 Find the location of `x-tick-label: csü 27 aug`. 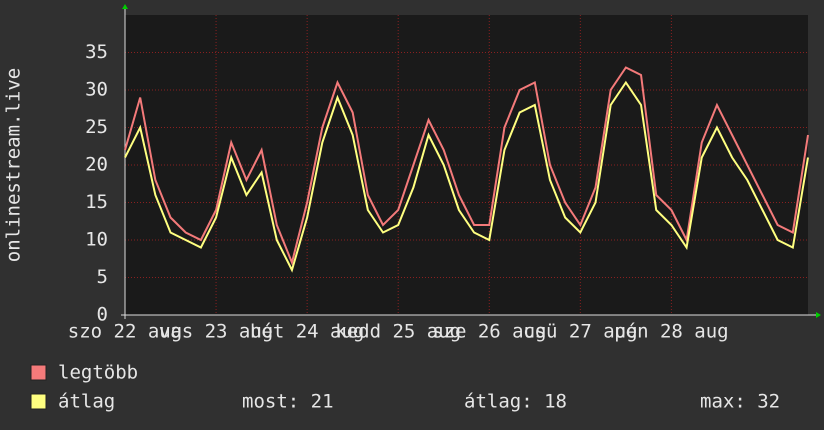

x-tick-label: csü 27 aug is located at coordinates (580, 332).